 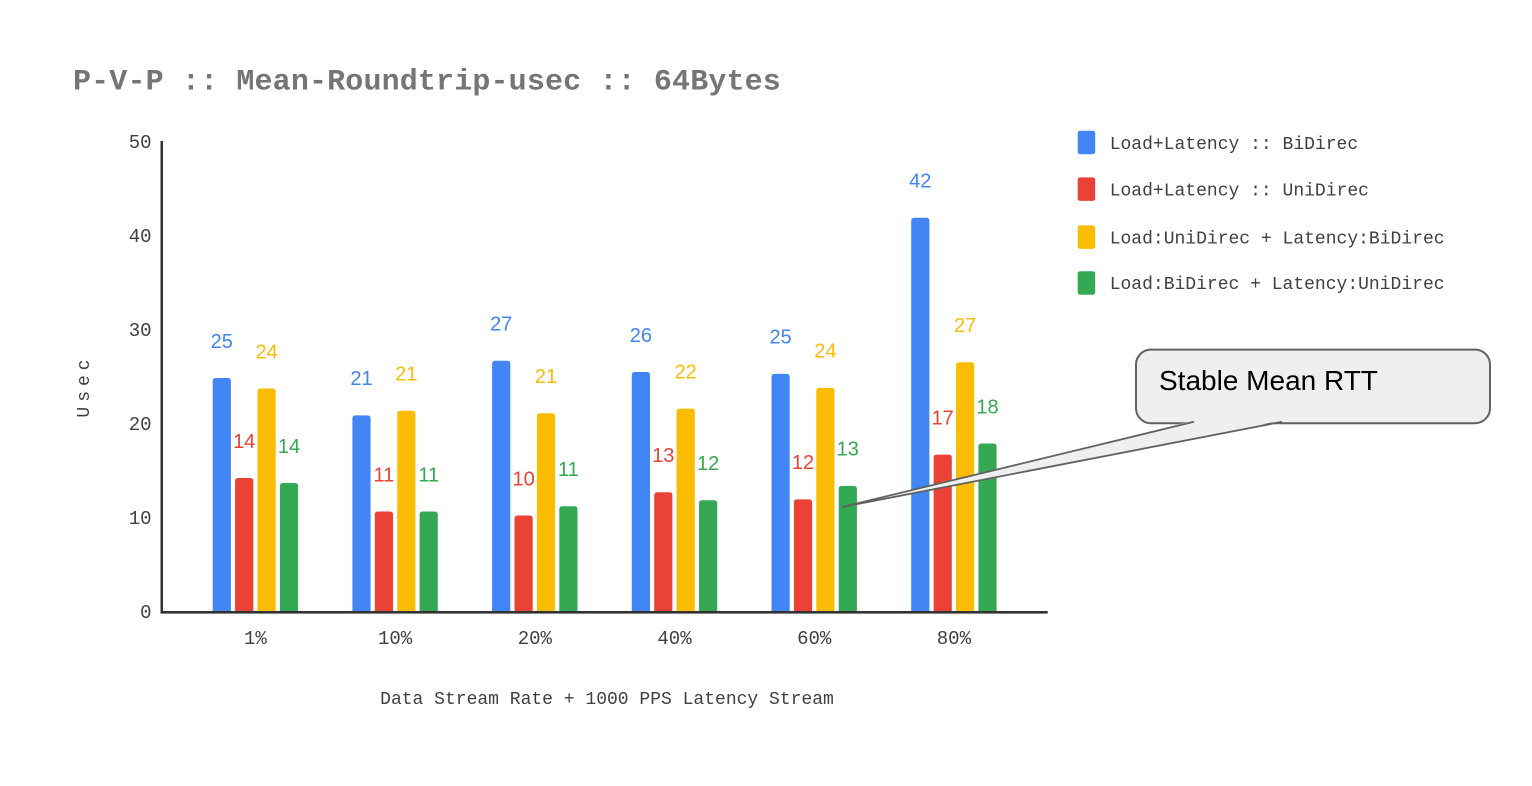 I want to click on svg-text: 1%, so click(x=255, y=639).